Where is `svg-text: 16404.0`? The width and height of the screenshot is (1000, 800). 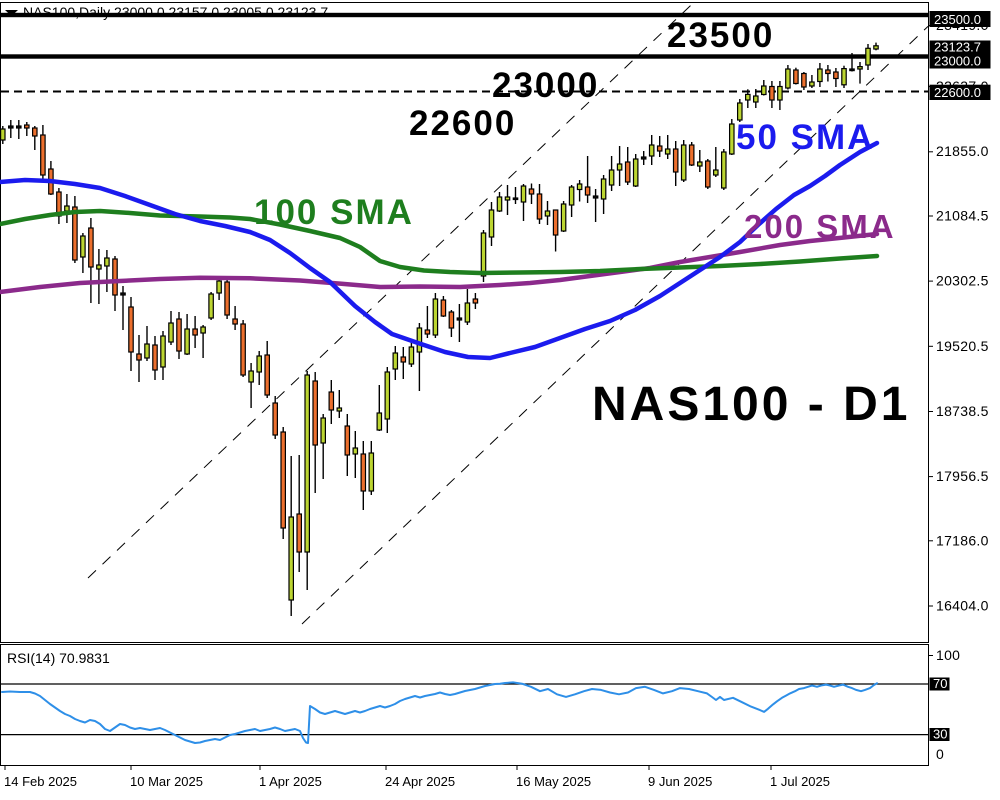
svg-text: 16404.0 is located at coordinates (962, 606).